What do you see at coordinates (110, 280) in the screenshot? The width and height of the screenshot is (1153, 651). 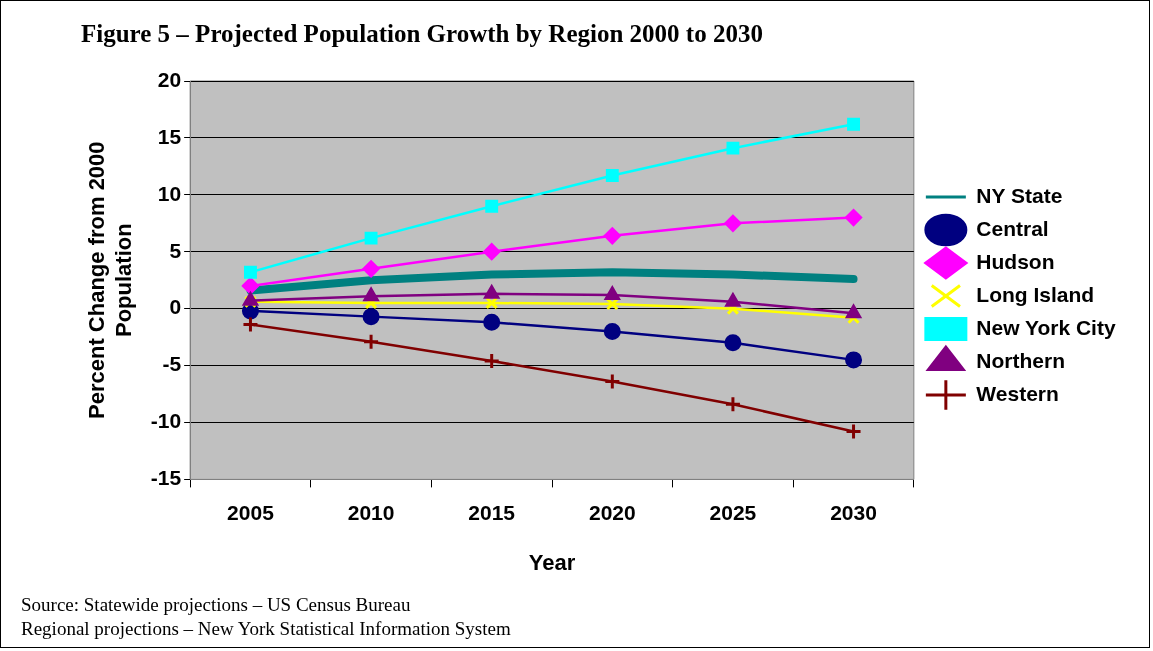 I see `y-axis-title: Percent Change from 2000 Population` at bounding box center [110, 280].